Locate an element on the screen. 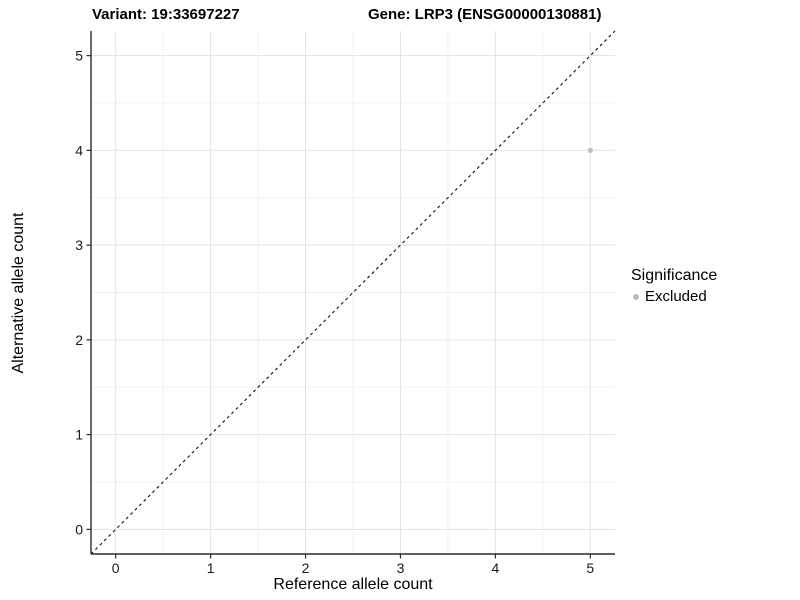  x-tick-label: 1 is located at coordinates (211, 568).